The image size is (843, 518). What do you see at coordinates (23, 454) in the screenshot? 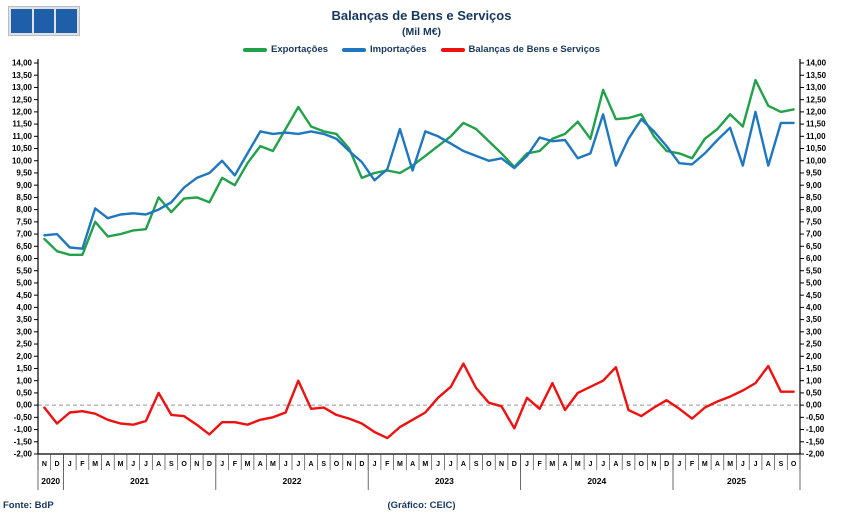
I see `y-axis-label-left: -2,00` at bounding box center [23, 454].